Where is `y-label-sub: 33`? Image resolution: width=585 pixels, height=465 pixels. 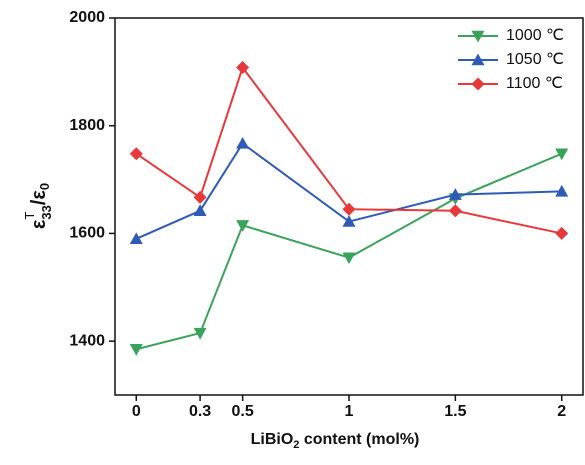
y-label-sub: 33 is located at coordinates (46, 212).